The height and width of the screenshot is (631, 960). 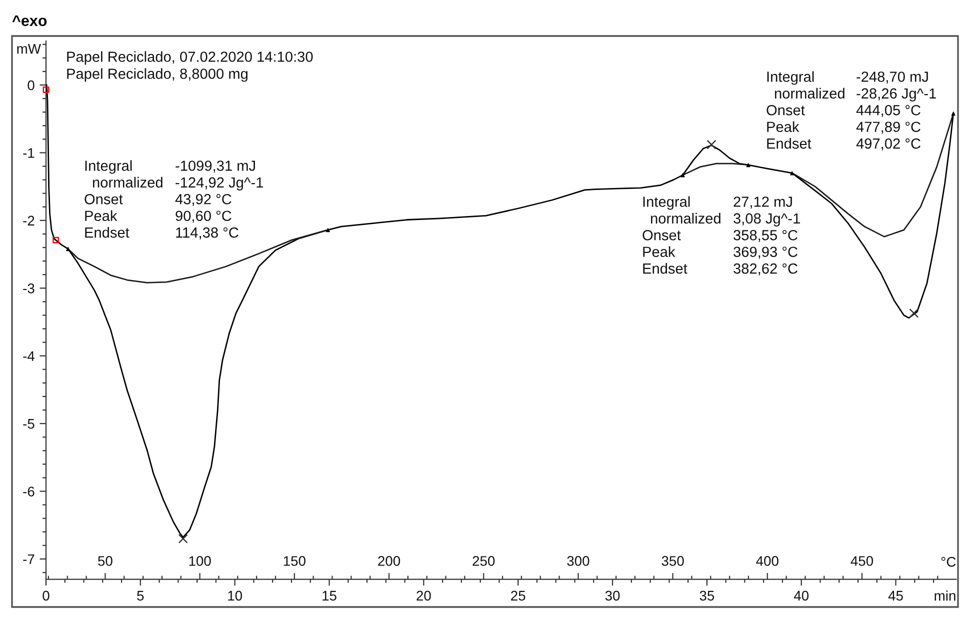 I want to click on y-tick-label: -3, so click(x=28, y=288).